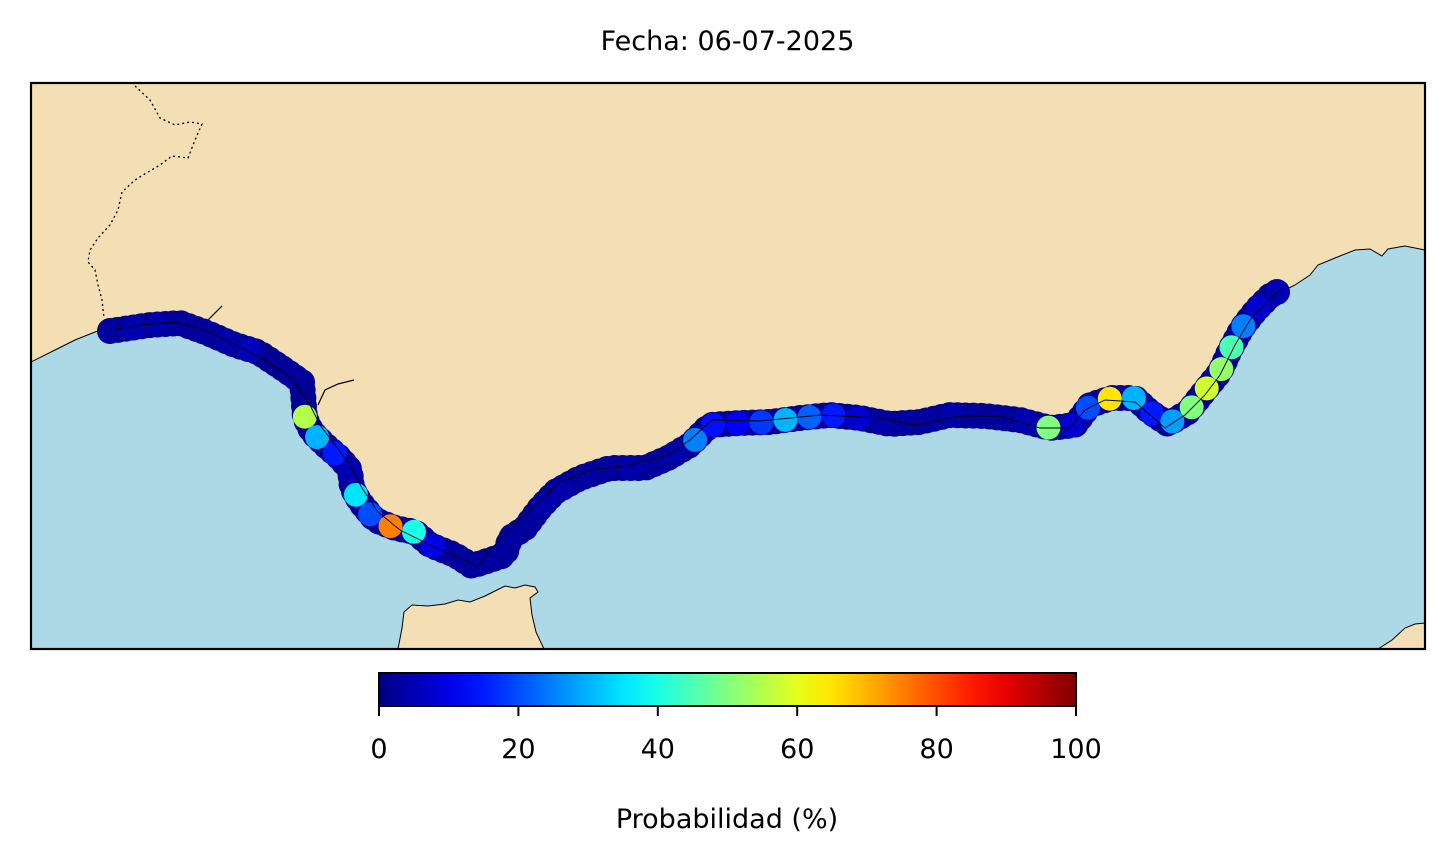  Describe the element at coordinates (317, 437) in the screenshot. I see `probability-point-p12` at that location.